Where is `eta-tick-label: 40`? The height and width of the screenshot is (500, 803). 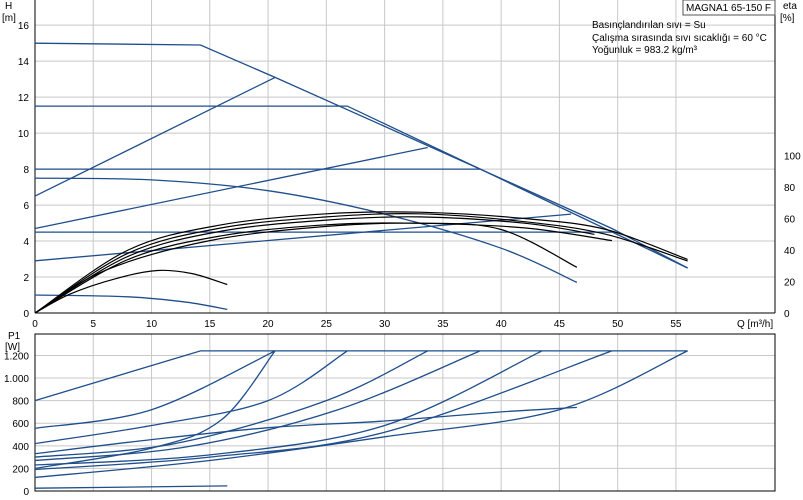 eta-tick-label: 40 is located at coordinates (790, 251).